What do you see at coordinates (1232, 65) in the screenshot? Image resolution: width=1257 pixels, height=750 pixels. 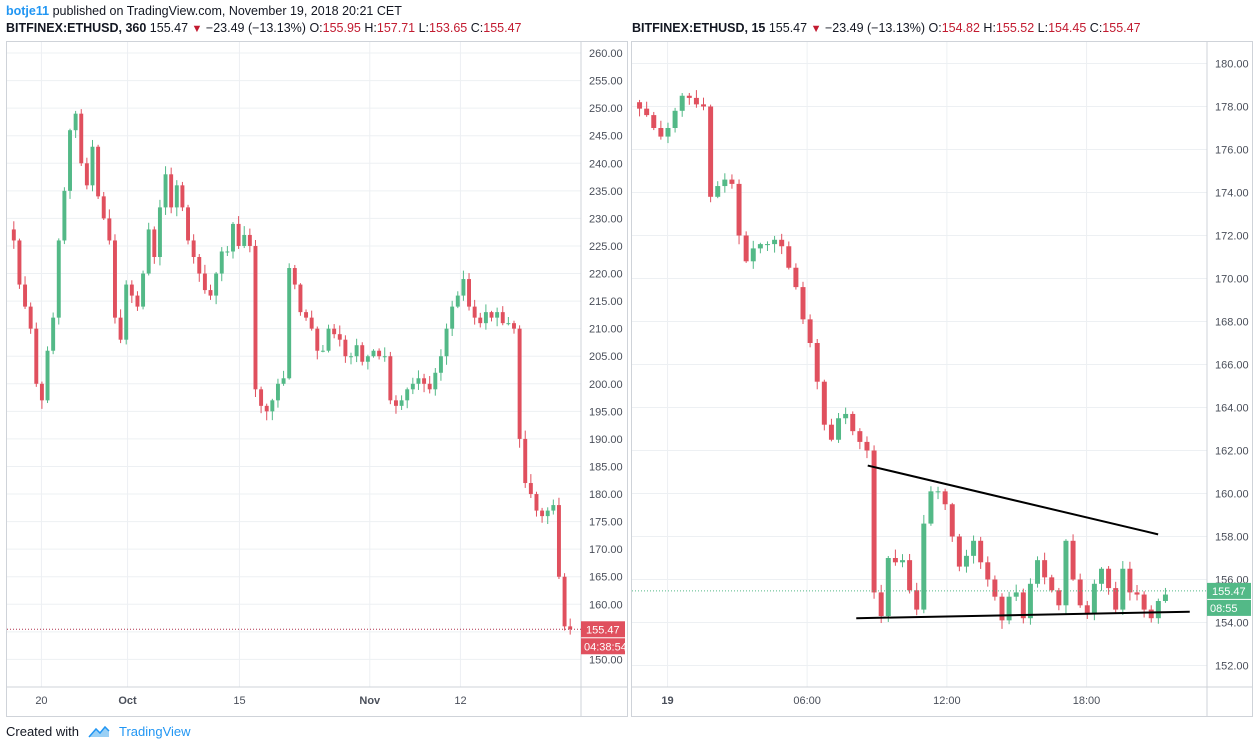 I see `y-tick-label: 180.00` at bounding box center [1232, 65].